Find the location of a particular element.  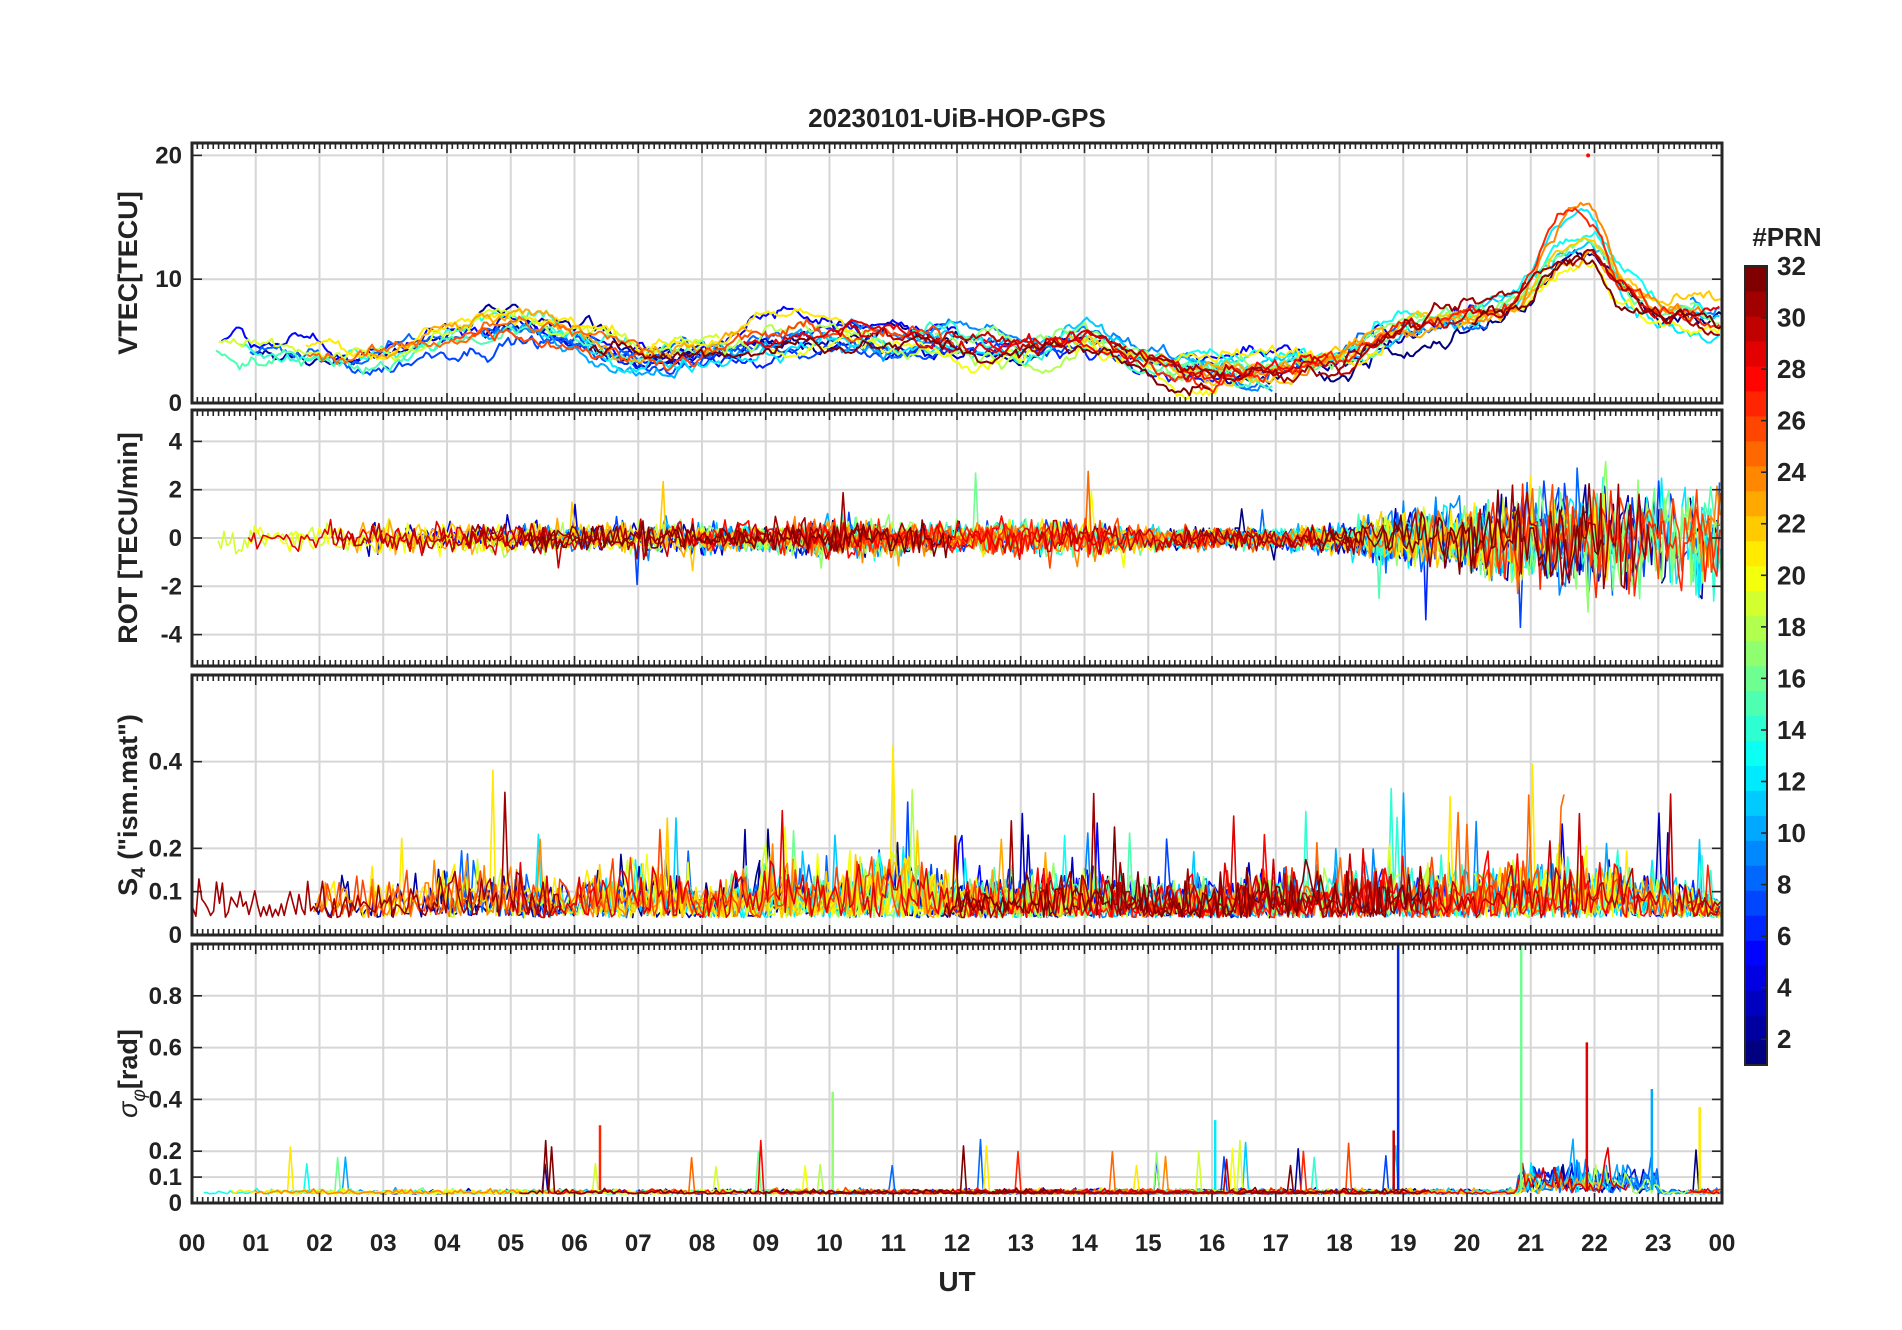

x-tick-label: 18 is located at coordinates (1339, 1243).